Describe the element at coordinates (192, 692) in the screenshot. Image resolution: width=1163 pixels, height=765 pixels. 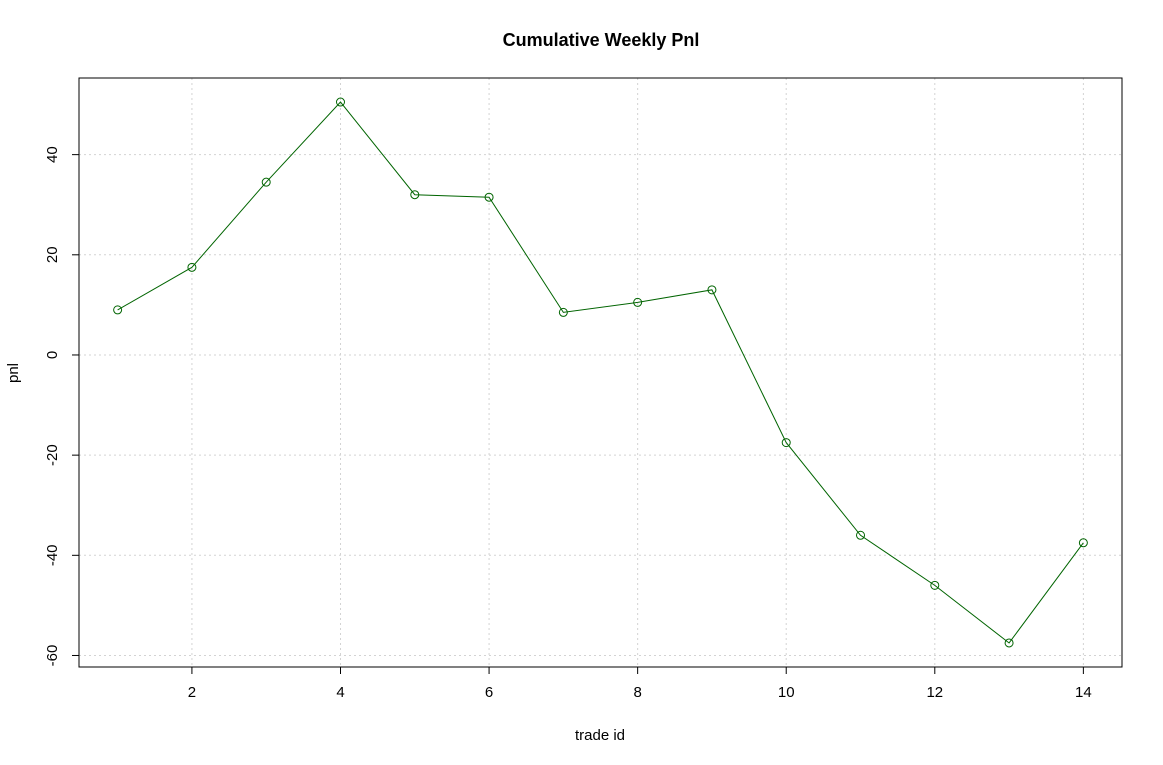
I see `x-tick-label: 2` at that location.